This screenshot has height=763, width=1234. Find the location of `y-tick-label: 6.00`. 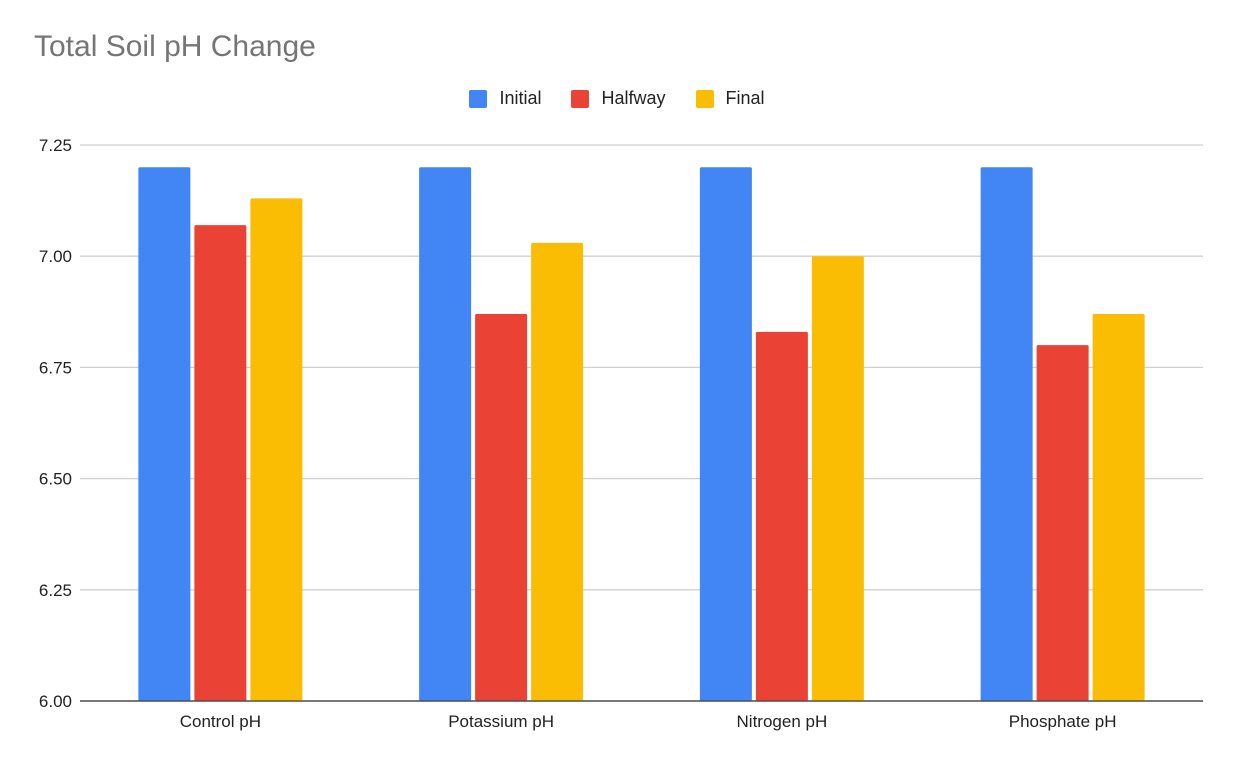

y-tick-label: 6.00 is located at coordinates (55, 701).